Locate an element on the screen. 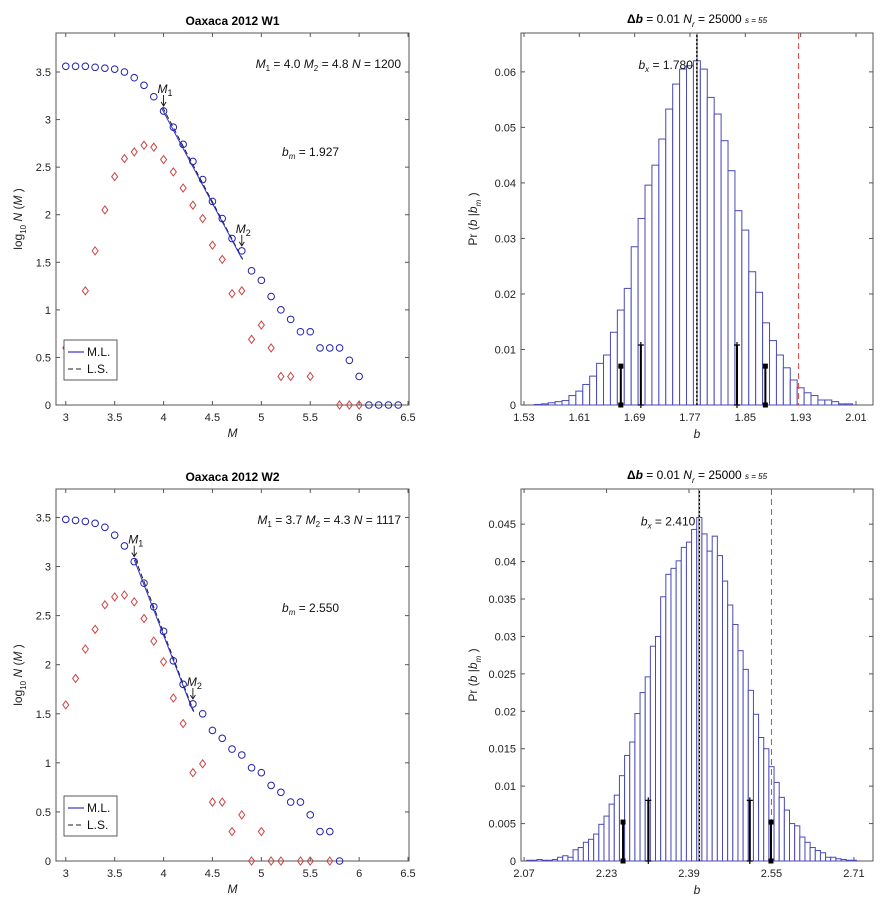  bx-annotation: bx = 1.780 is located at coordinates (665, 66).